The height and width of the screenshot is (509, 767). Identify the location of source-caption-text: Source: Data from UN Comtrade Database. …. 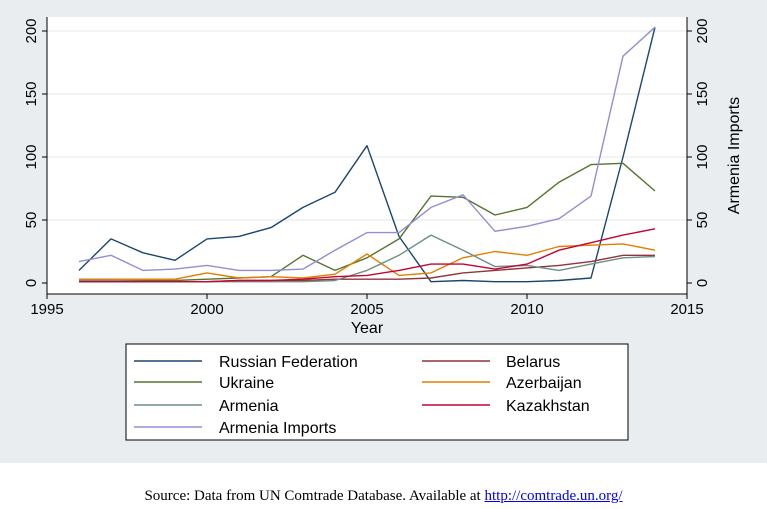
(314, 496).